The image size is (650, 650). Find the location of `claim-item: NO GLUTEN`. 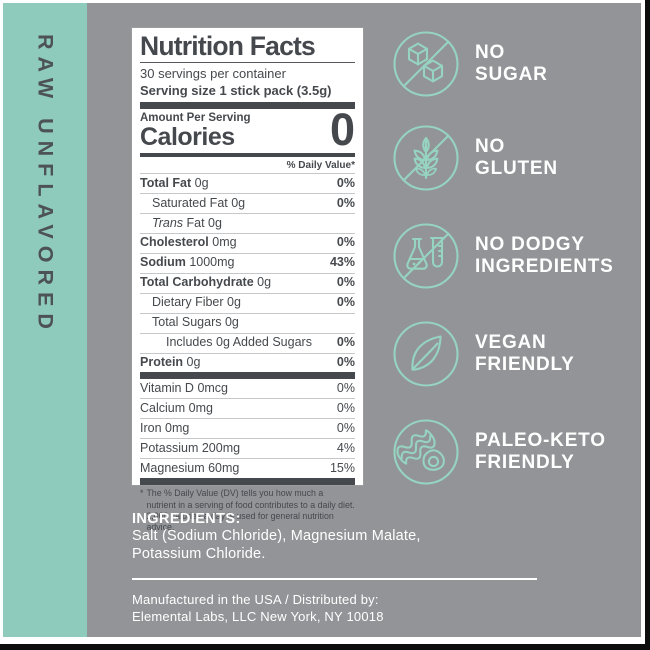

claim-item: NO GLUTEN is located at coordinates (475, 158).